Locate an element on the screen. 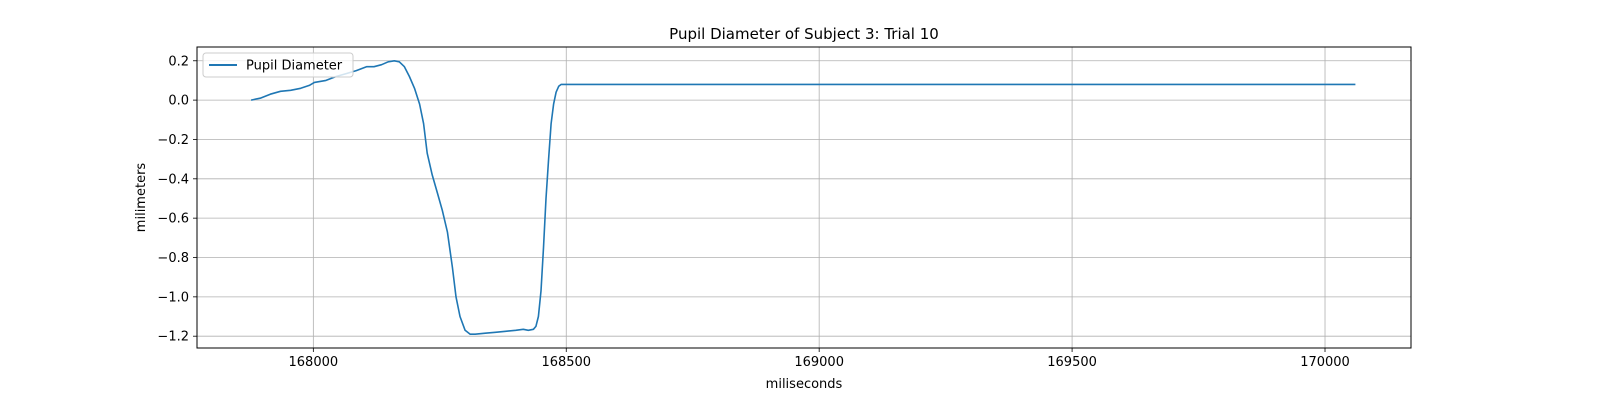  x-tick-label: 169500 is located at coordinates (1072, 362).